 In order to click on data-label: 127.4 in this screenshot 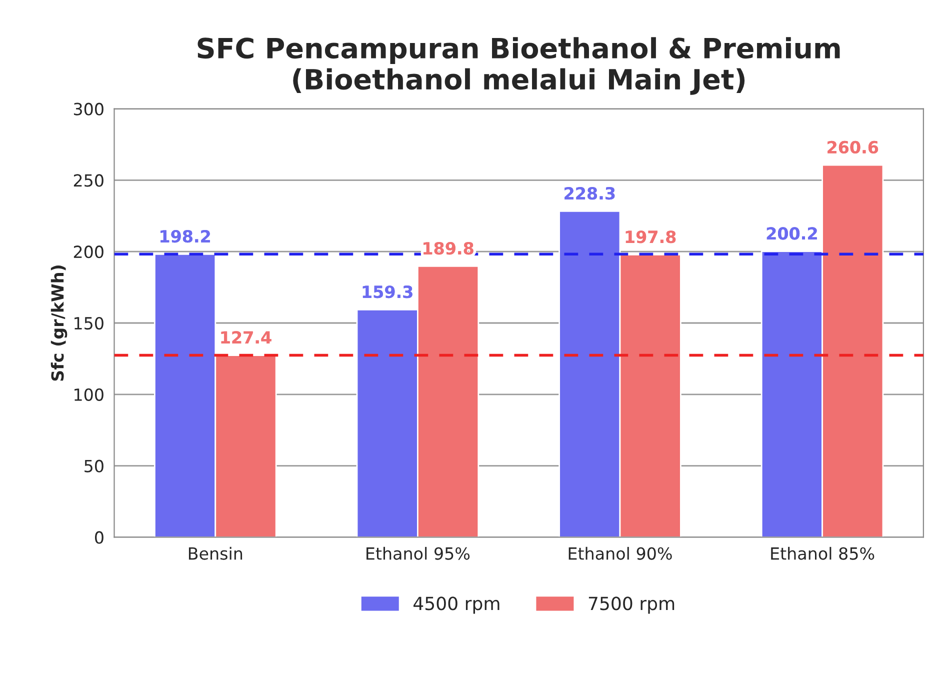, I will do `click(246, 337)`.